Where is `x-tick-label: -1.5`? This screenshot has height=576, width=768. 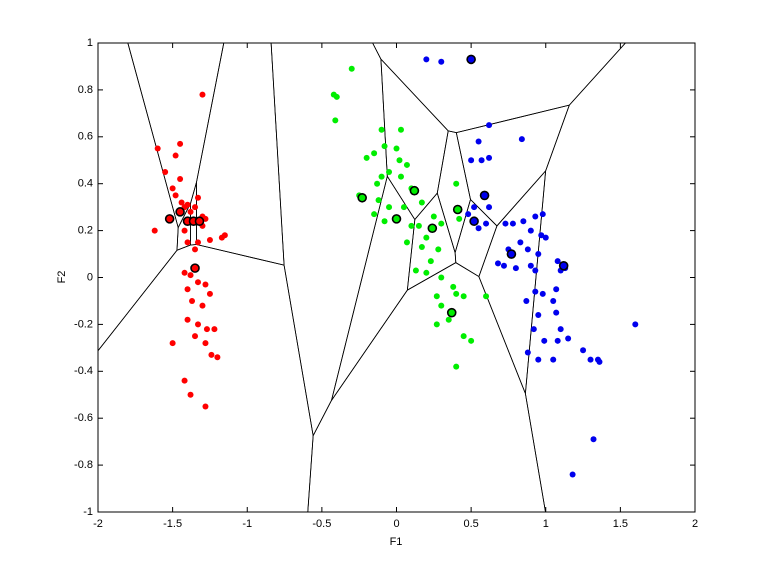 x-tick-label: -1.5 is located at coordinates (172, 524).